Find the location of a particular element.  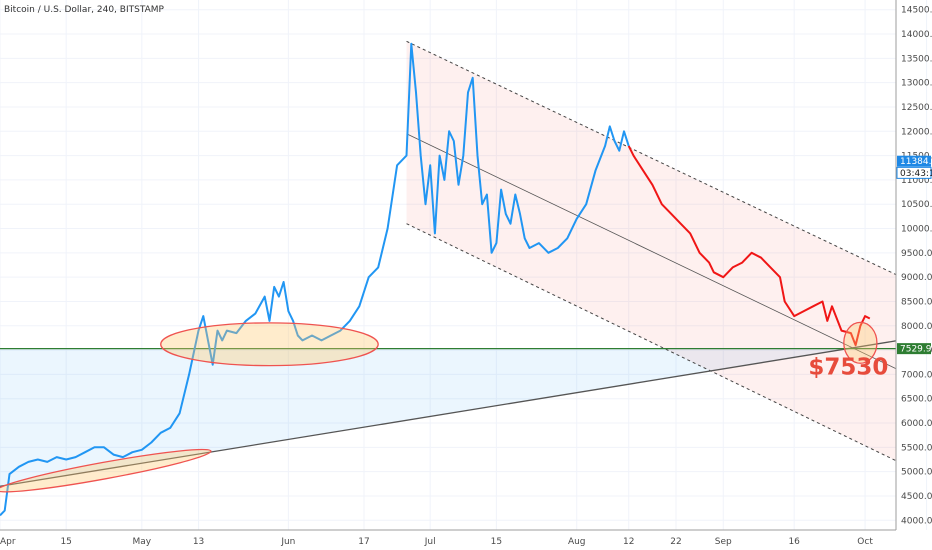

y-tick-label: 8000.00 is located at coordinates (916, 327).